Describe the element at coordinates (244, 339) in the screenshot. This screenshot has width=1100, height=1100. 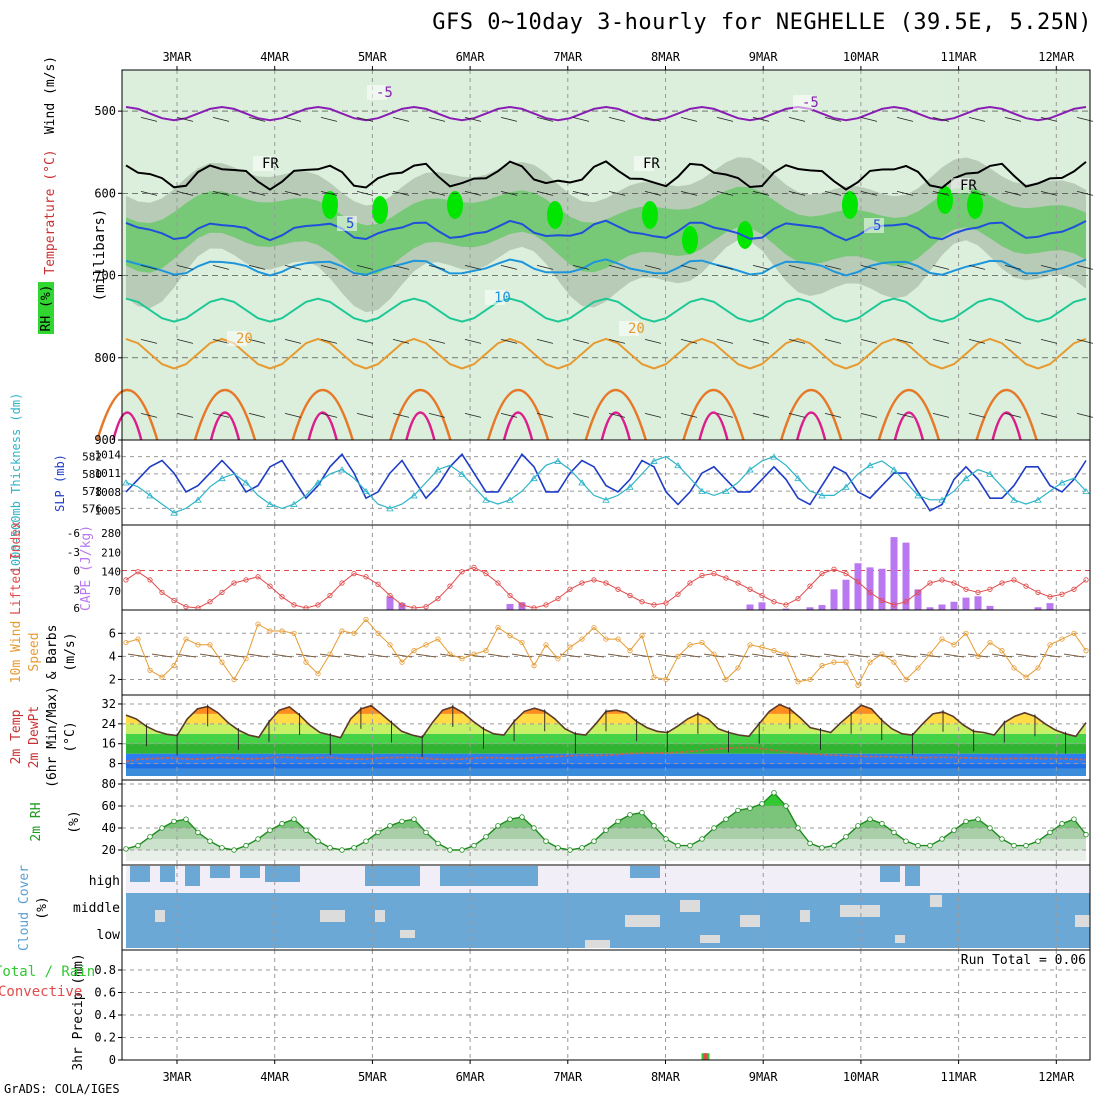
I see `contour-label: 20` at that location.